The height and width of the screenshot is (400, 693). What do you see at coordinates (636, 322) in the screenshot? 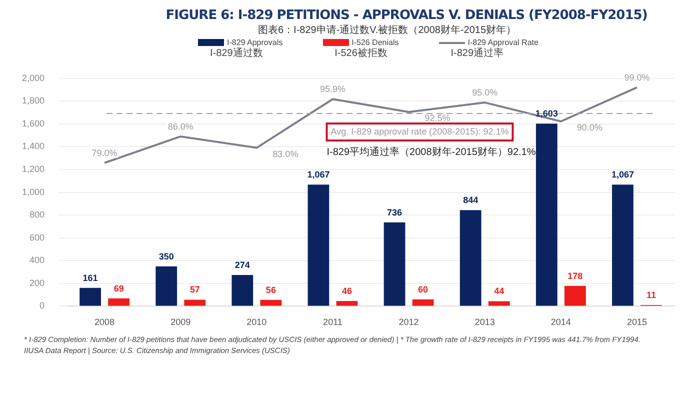
I see `x-tick-label: 2015` at bounding box center [636, 322].